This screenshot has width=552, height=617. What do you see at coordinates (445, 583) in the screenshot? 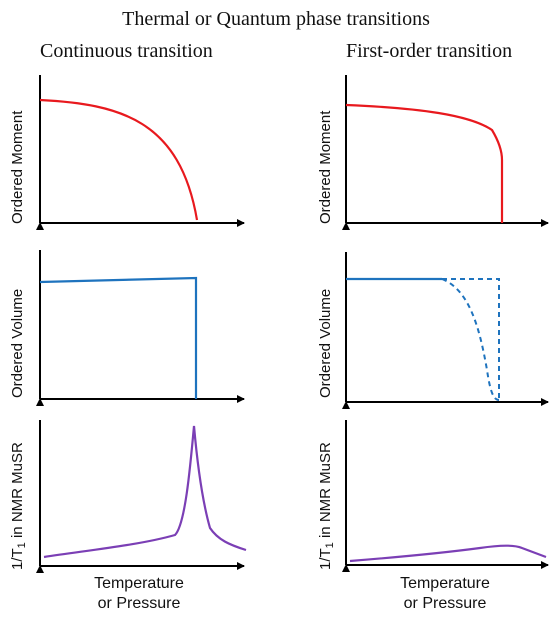
I see `right-x-label-line1: Temperature` at bounding box center [445, 583].